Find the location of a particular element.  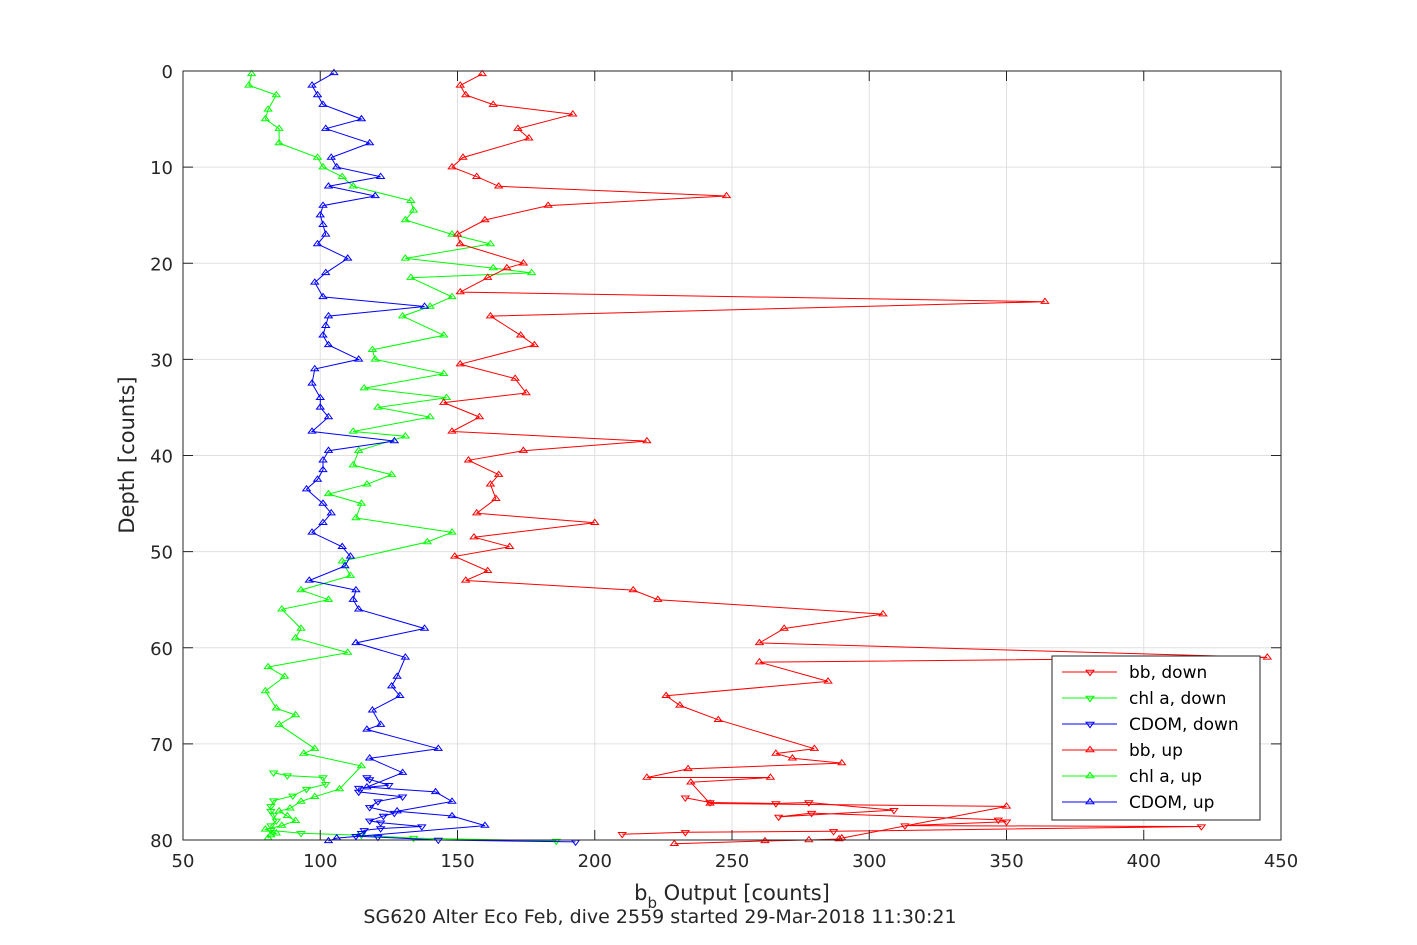

y-tick-label: 50 is located at coordinates (161, 553).